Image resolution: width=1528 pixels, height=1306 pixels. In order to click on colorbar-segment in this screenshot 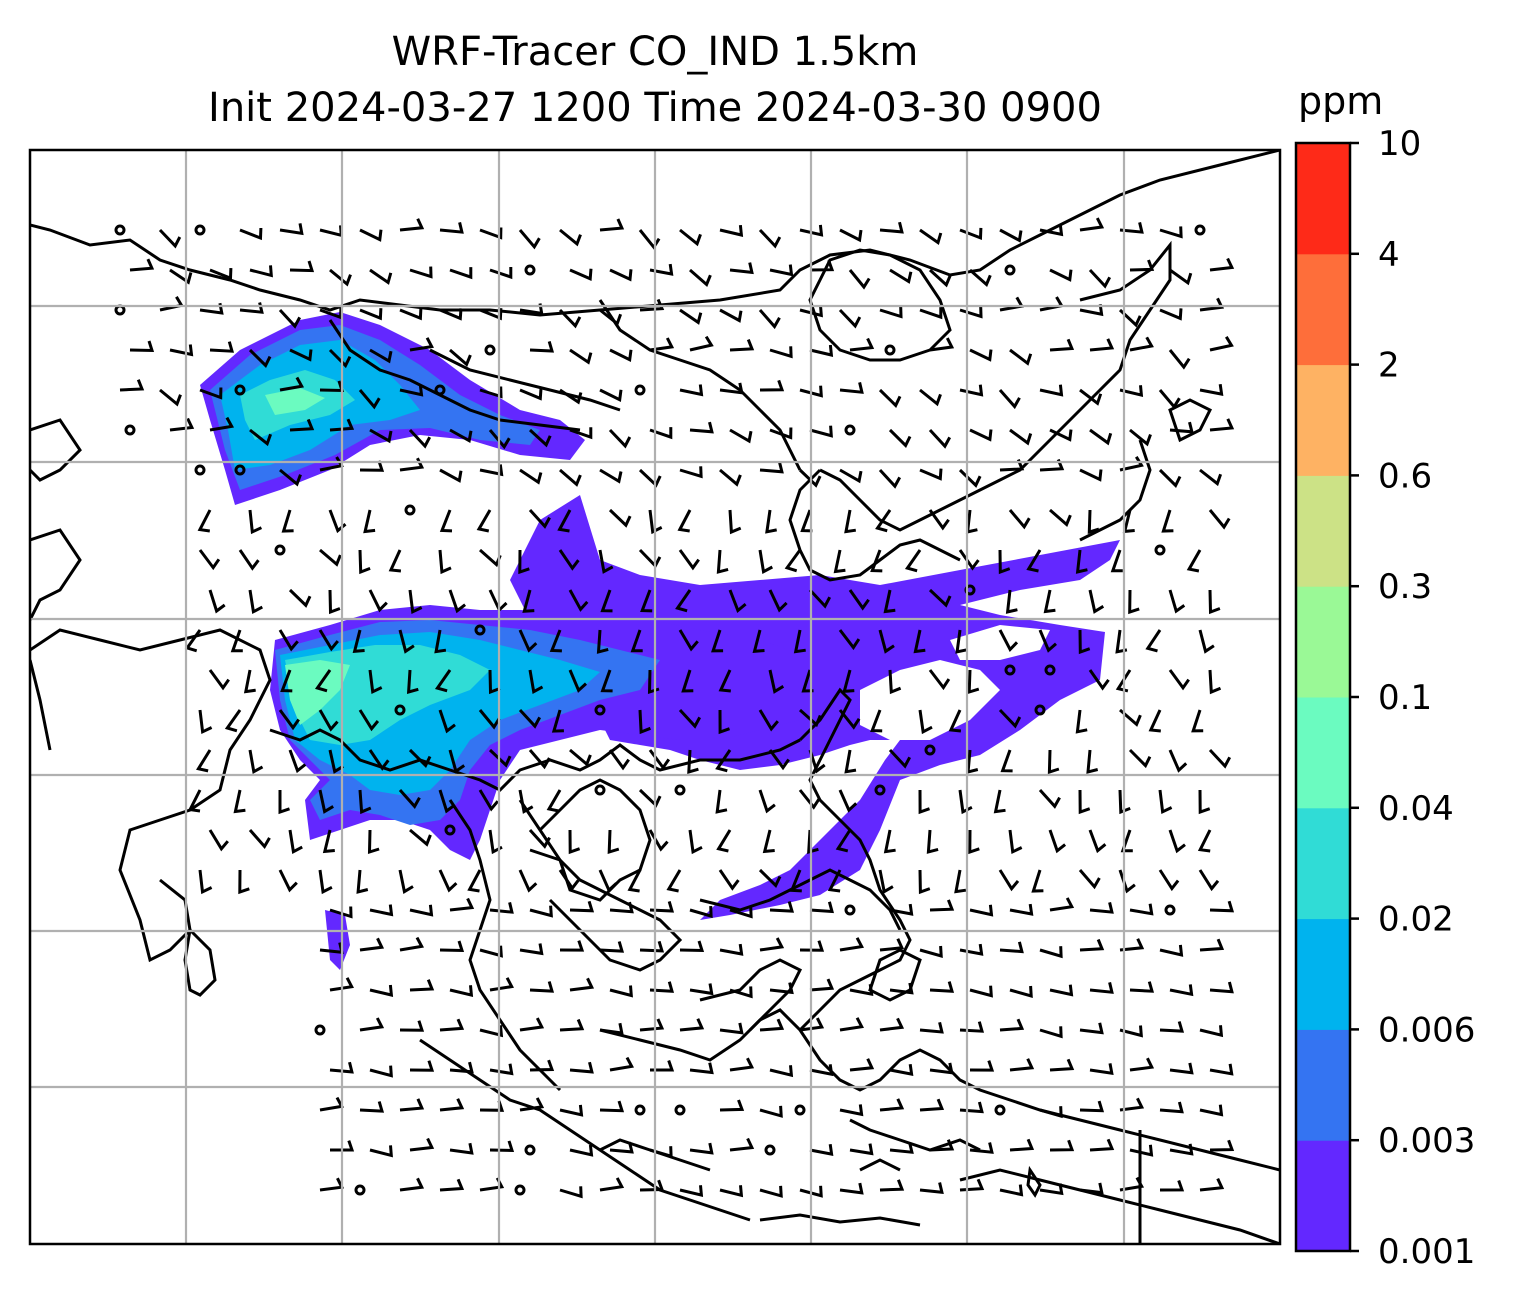, I will do `click(1323, 863)`.